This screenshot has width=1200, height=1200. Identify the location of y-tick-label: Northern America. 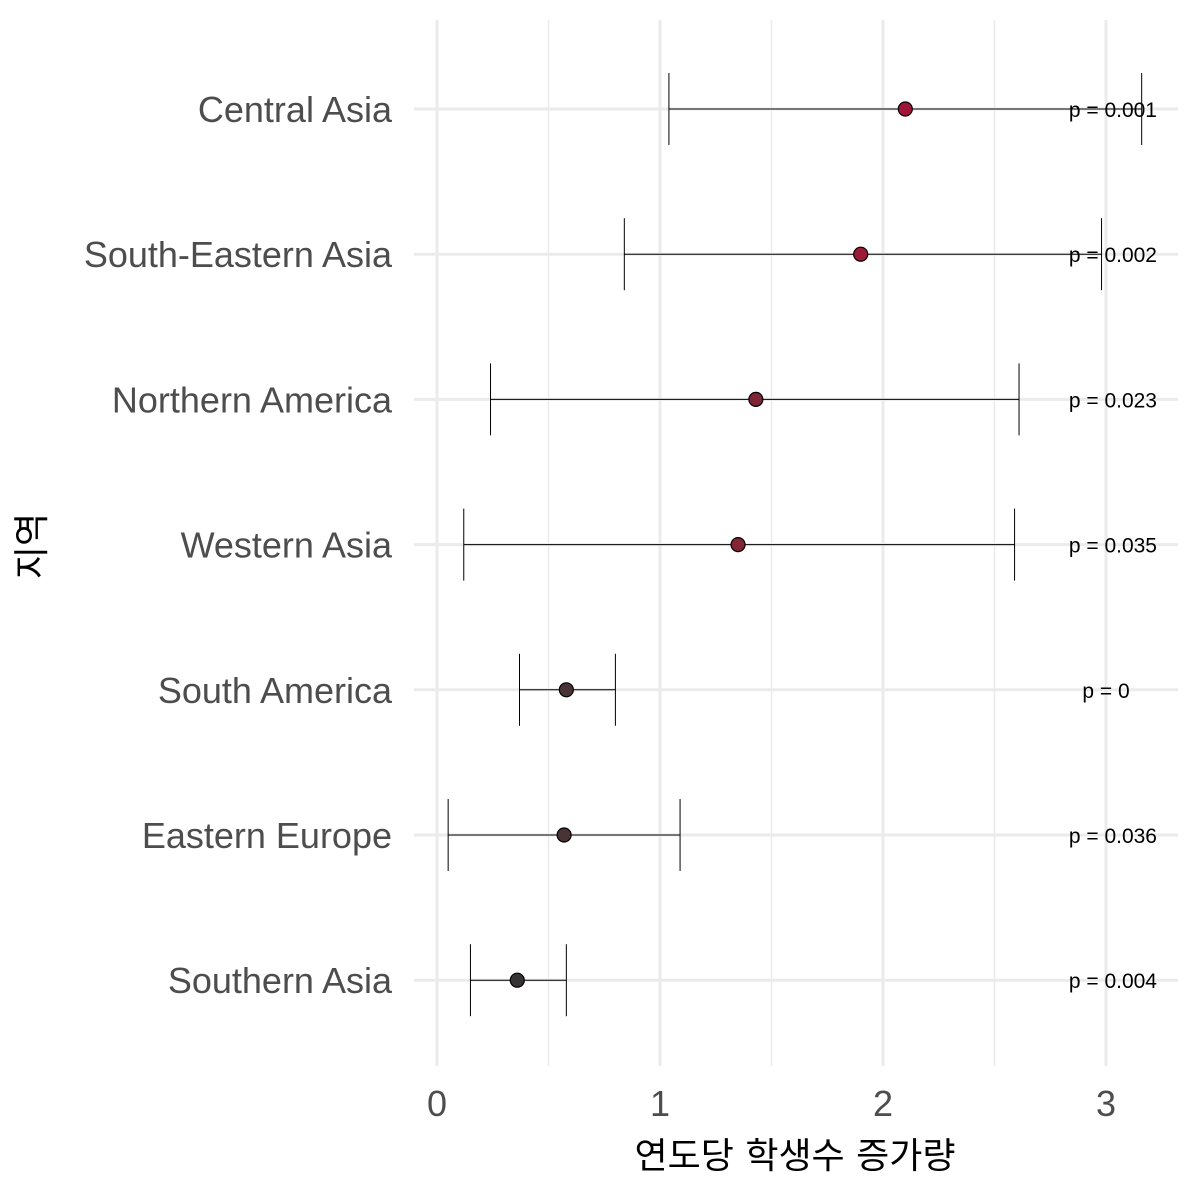
(252, 399).